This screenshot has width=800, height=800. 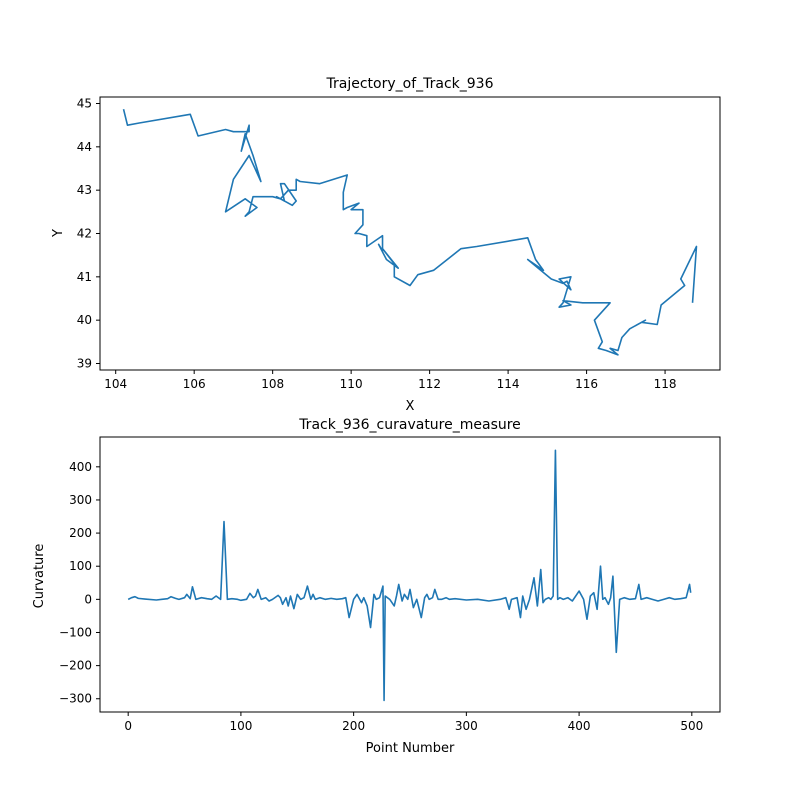 I want to click on curvature-y-tick-label: 0, so click(x=88, y=599).